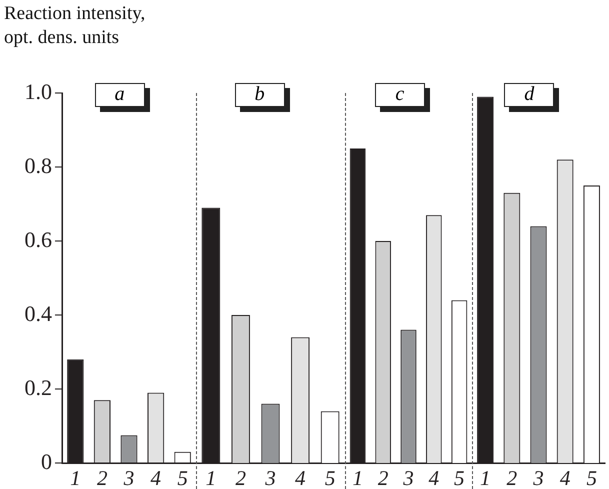  I want to click on y-tick-label: 0.4, so click(38, 313).